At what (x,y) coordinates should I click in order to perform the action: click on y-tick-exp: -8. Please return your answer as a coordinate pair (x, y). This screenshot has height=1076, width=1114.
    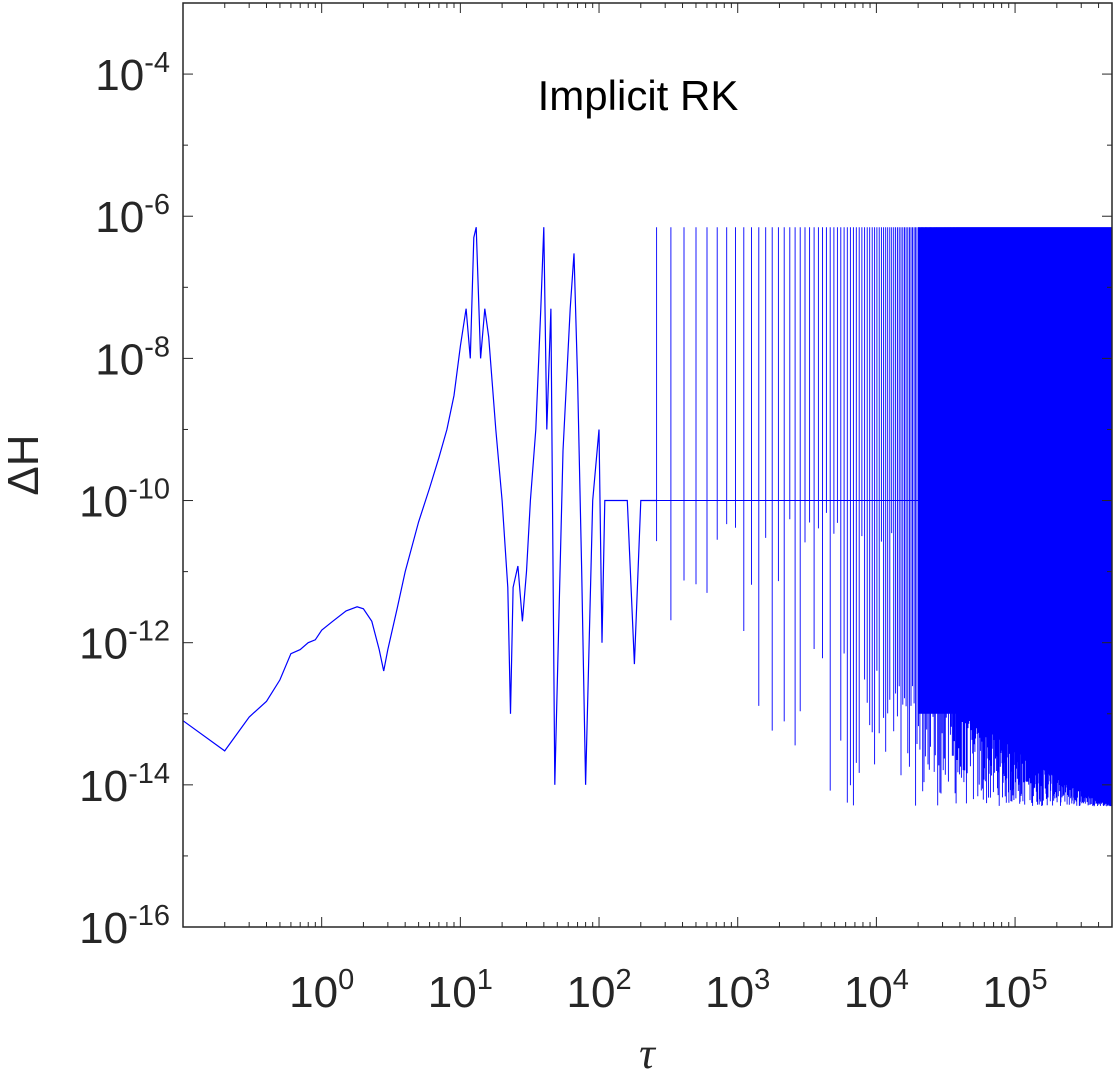
    Looking at the image, I should click on (157, 347).